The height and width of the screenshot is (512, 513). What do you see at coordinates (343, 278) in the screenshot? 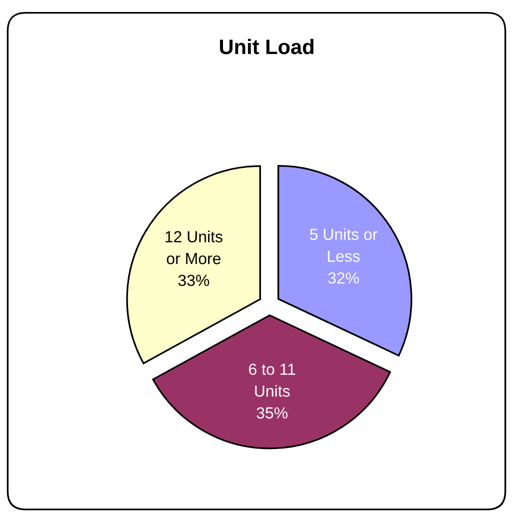
I see `data-label: 32%` at bounding box center [343, 278].